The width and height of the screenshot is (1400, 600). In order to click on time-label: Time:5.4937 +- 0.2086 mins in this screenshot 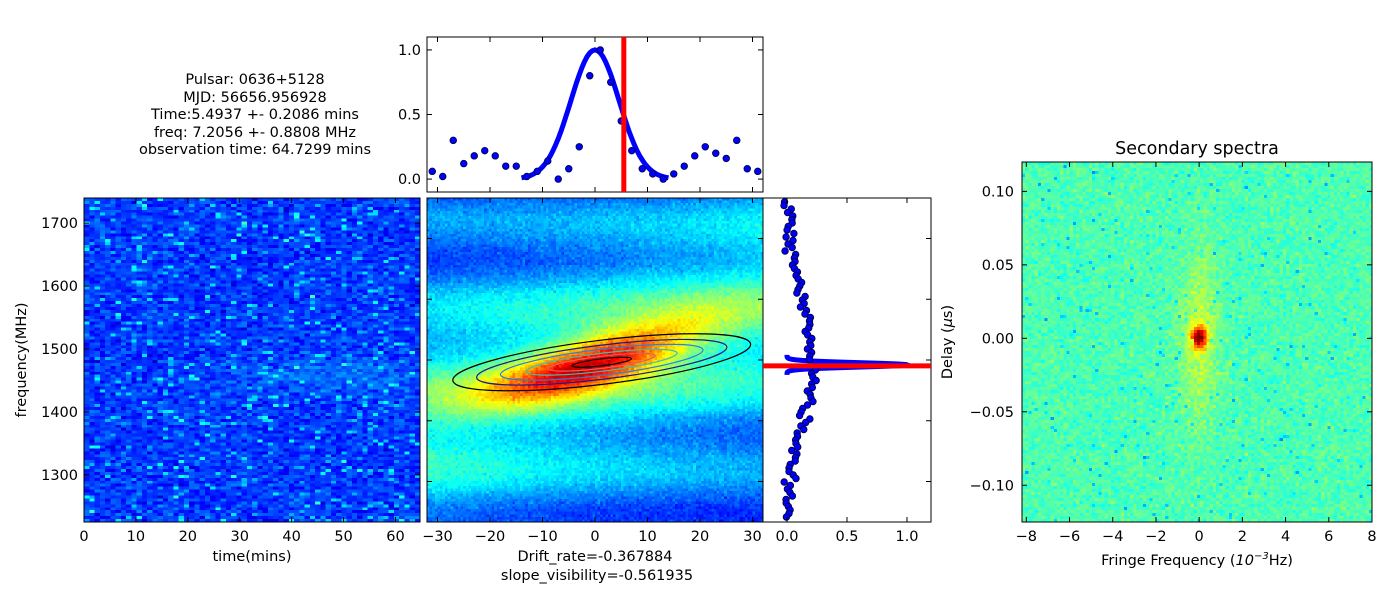, I will do `click(255, 115)`.